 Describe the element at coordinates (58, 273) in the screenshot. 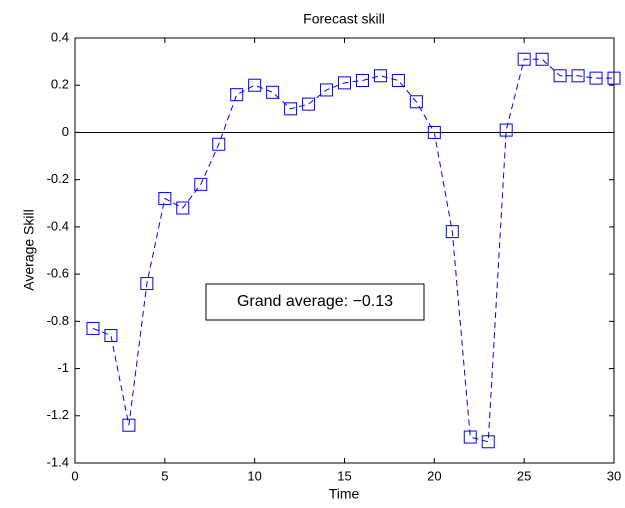

I see `y-tick-label: -0.6` at that location.